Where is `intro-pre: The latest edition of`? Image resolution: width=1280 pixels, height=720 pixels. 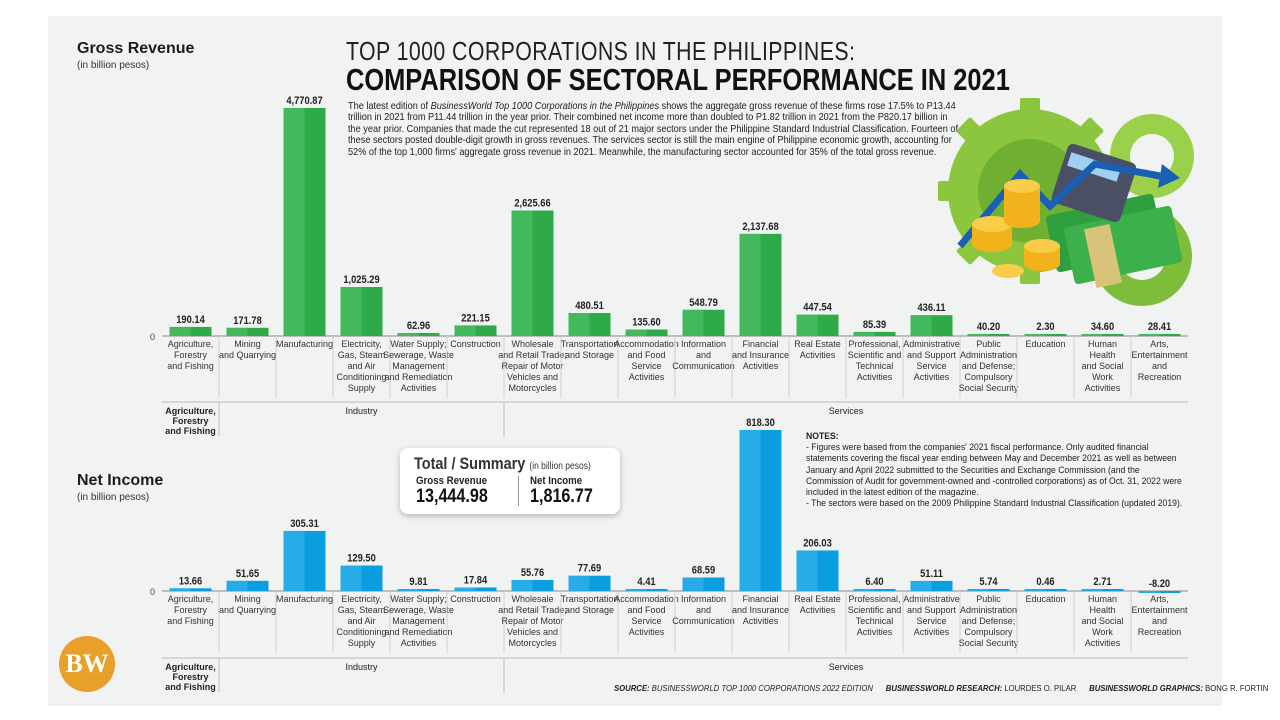
intro-pre: The latest edition of is located at coordinates (389, 106).